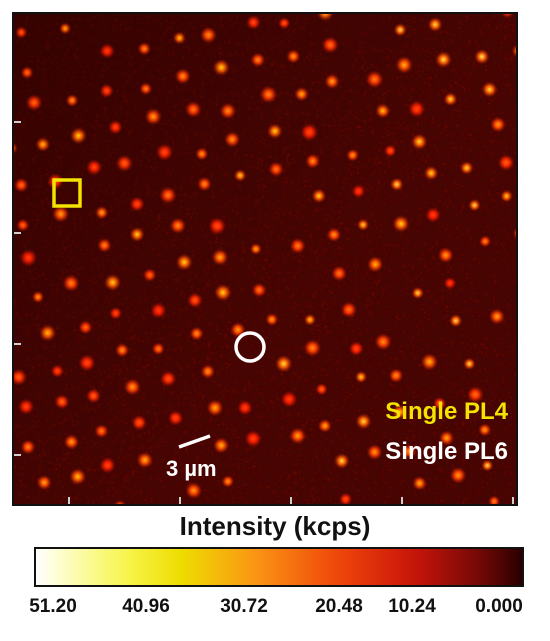 The image size is (550, 641). What do you see at coordinates (446, 451) in the screenshot?
I see `pl6-legend-label: Single PL6` at bounding box center [446, 451].